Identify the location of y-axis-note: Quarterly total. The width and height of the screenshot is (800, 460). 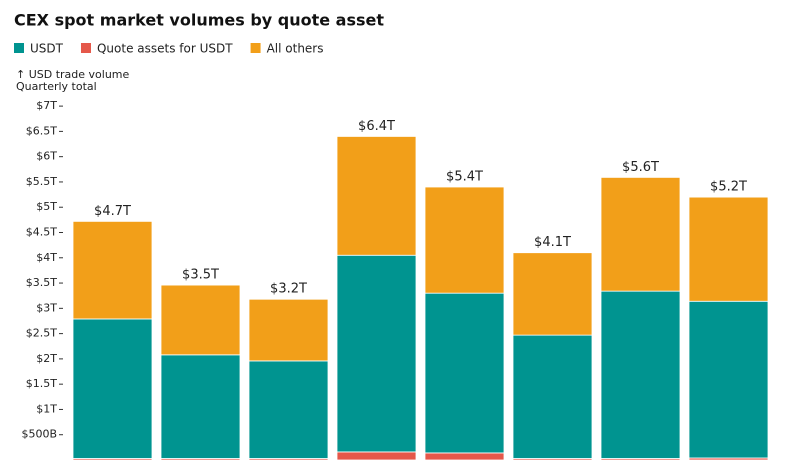
(56, 86).